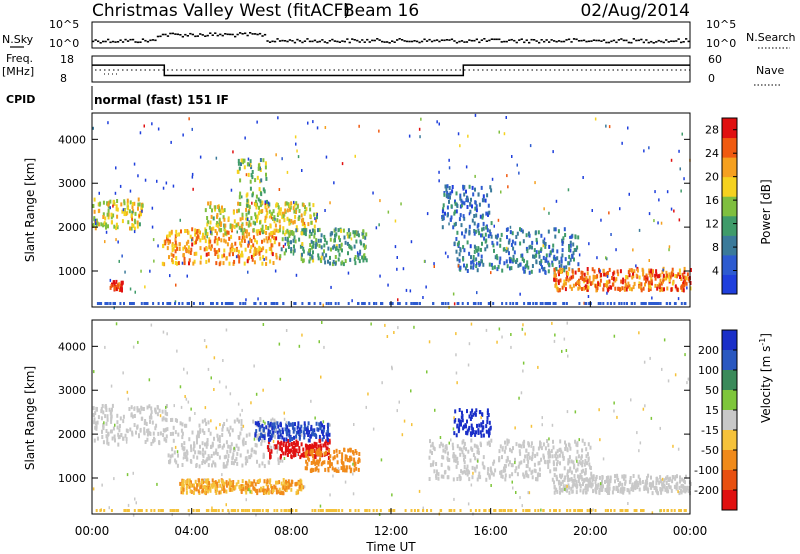  Describe the element at coordinates (729, 206) in the screenshot. I see `power-colorbar-frame` at that location.